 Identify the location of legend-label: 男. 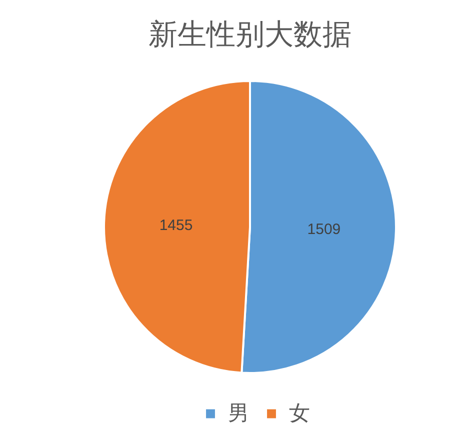
(238, 412).